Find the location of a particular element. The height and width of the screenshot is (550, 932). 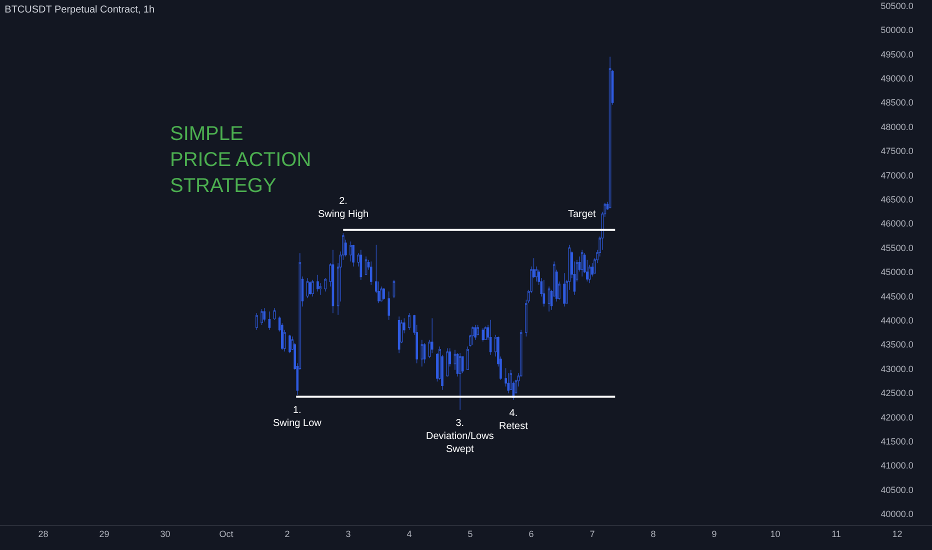

x-tick-label: 2 is located at coordinates (287, 533).